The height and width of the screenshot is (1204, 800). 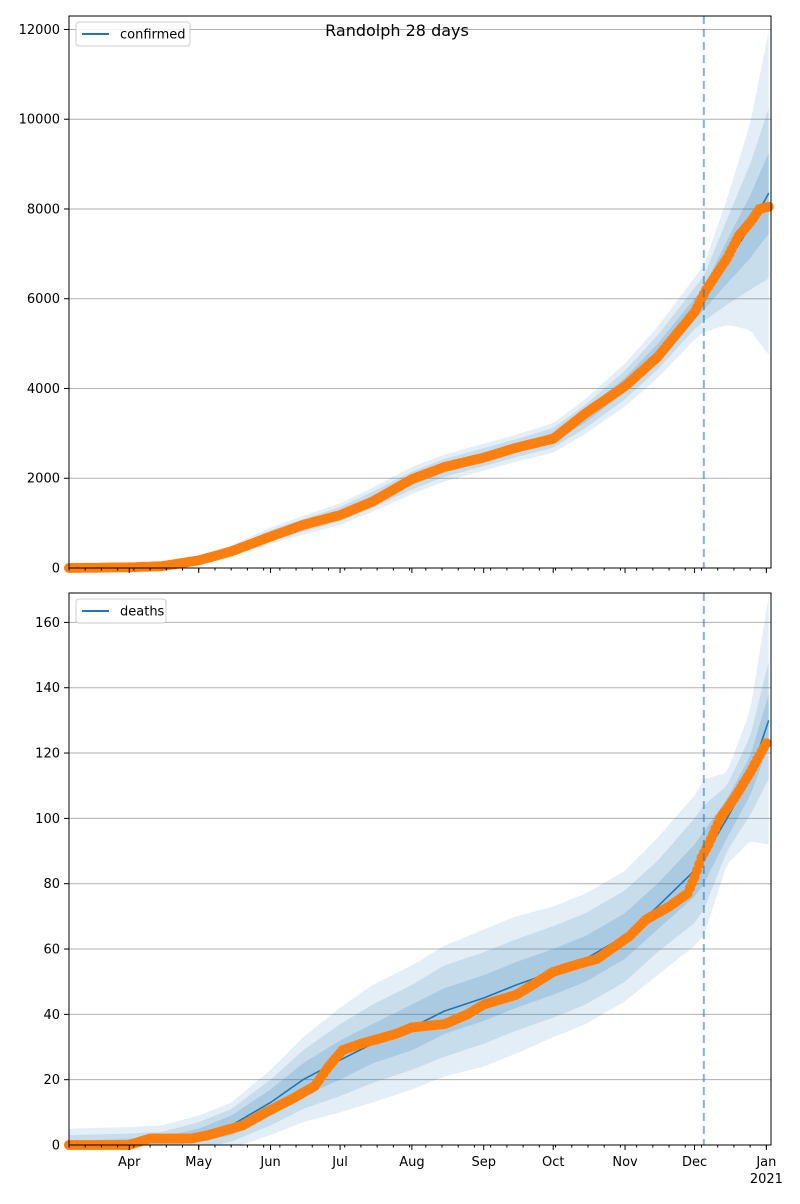 What do you see at coordinates (43, 299) in the screenshot?
I see `y-tick-label: 6000` at bounding box center [43, 299].